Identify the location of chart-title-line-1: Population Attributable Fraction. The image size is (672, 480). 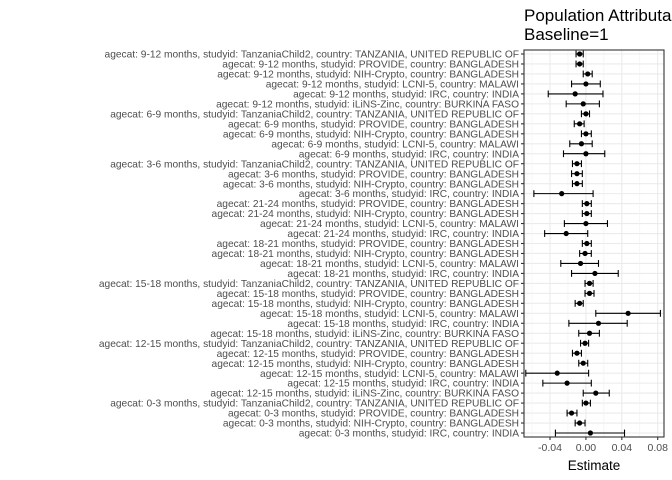
(598, 15).